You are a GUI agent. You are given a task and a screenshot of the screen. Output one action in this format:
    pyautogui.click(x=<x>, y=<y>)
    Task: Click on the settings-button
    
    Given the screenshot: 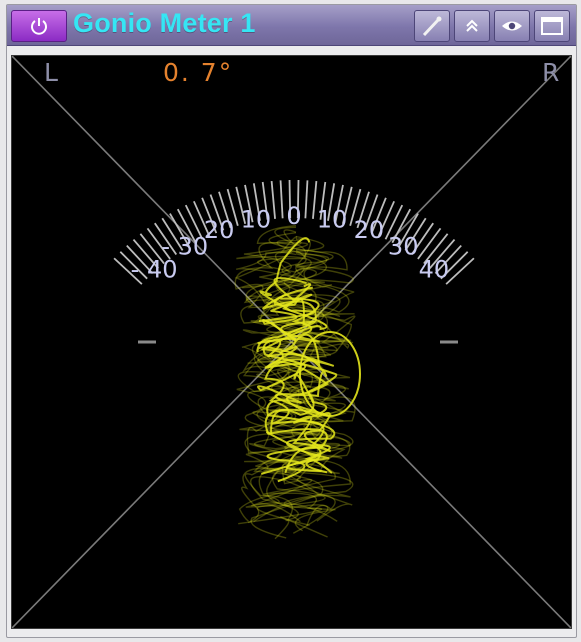 What is the action you would take?
    pyautogui.click(x=432, y=26)
    